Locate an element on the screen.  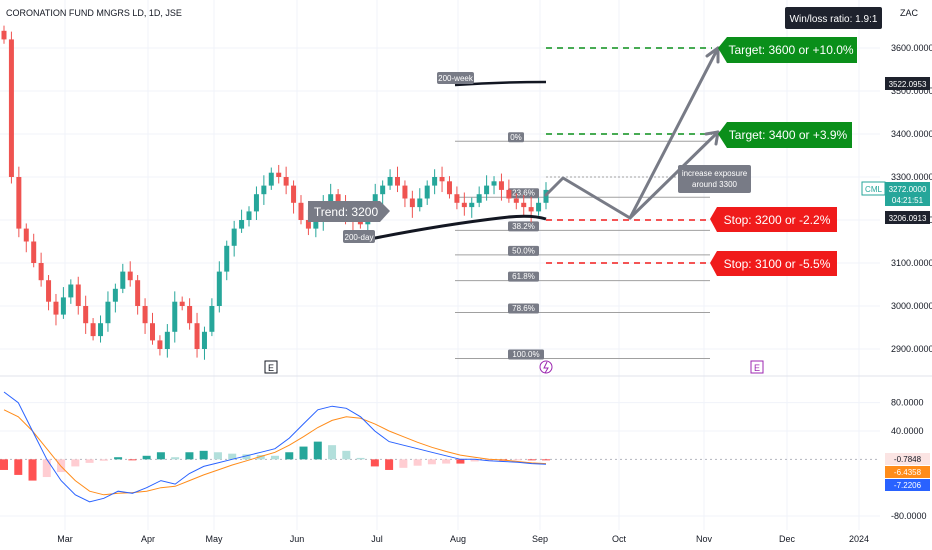
earnings-marker-oct-label: E is located at coordinates (757, 368).